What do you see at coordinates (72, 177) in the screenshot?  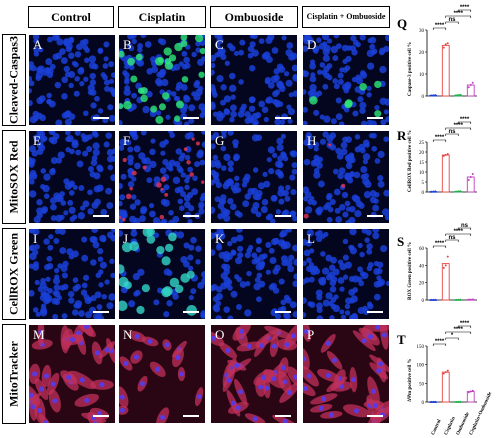 I see `micrograph-mitosox-control: E` at bounding box center [72, 177].